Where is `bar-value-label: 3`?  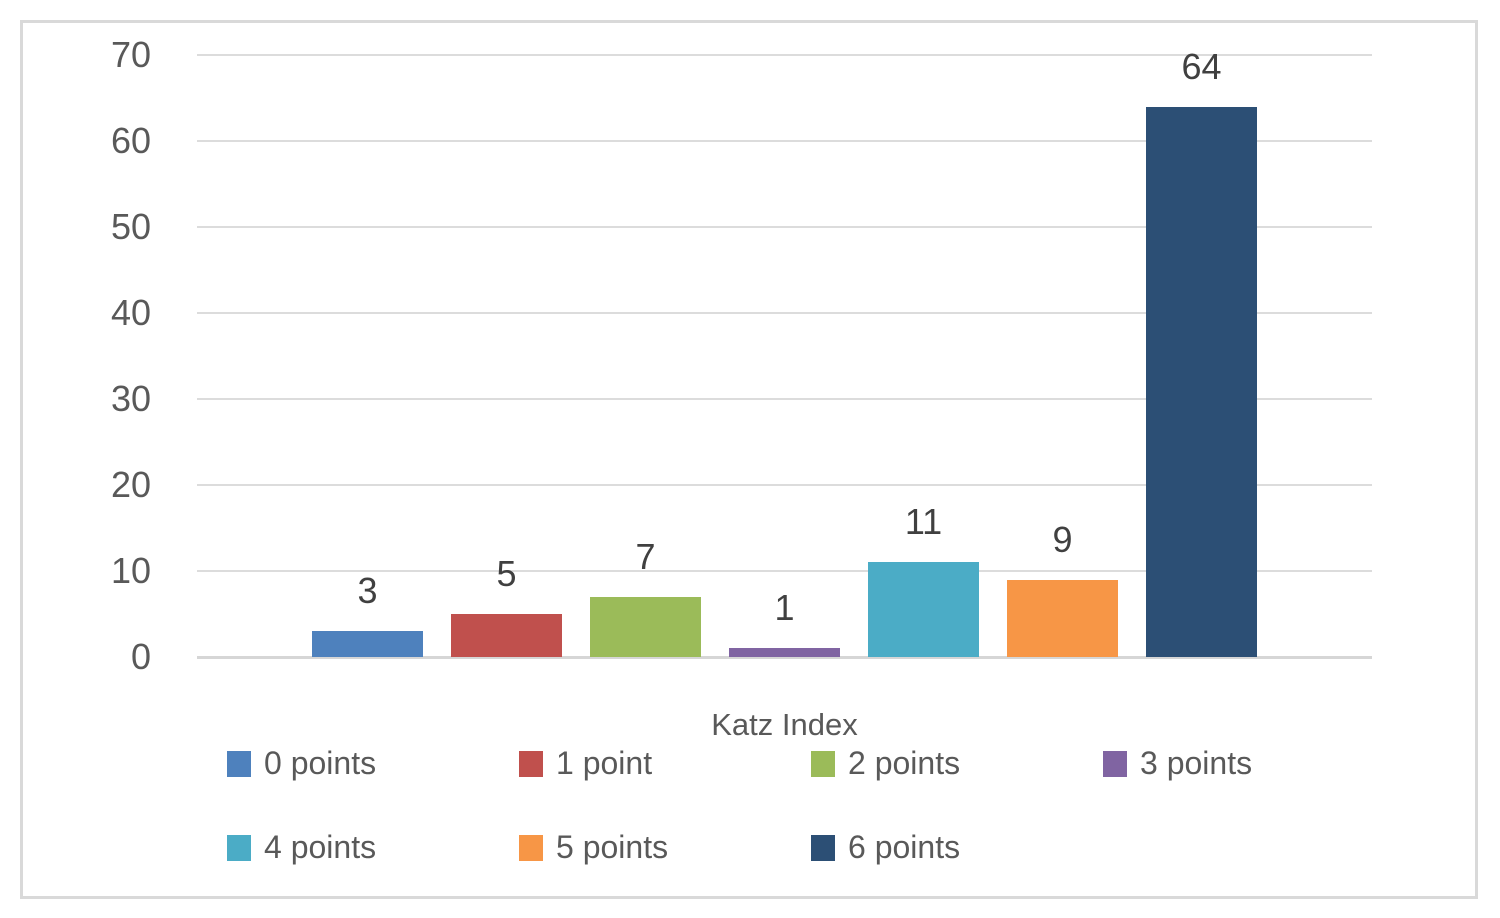 bar-value-label: 3 is located at coordinates (367, 591).